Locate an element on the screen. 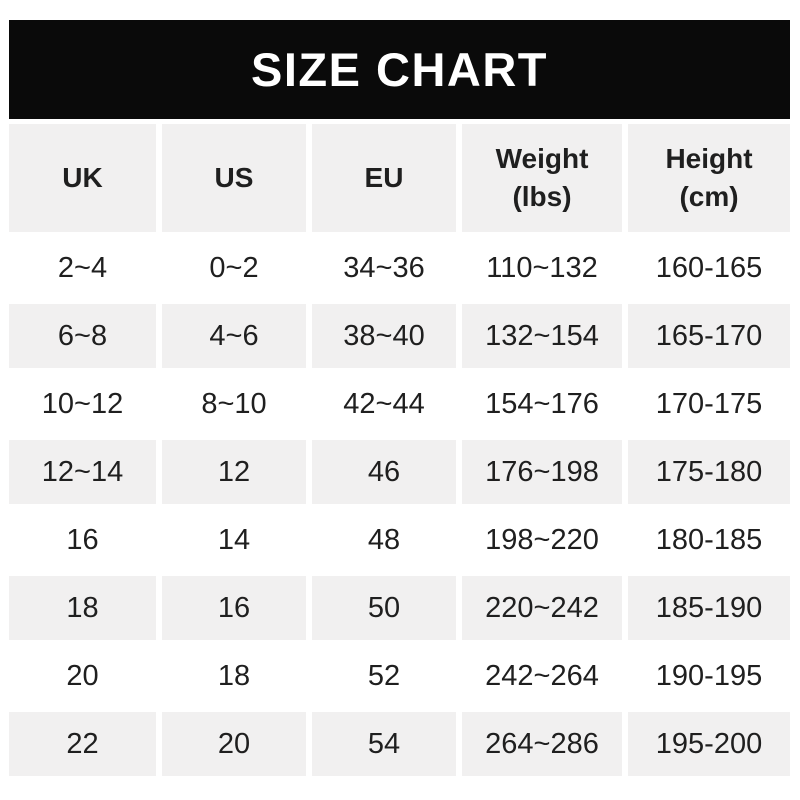  table-cell: 160-165 is located at coordinates (709, 267).